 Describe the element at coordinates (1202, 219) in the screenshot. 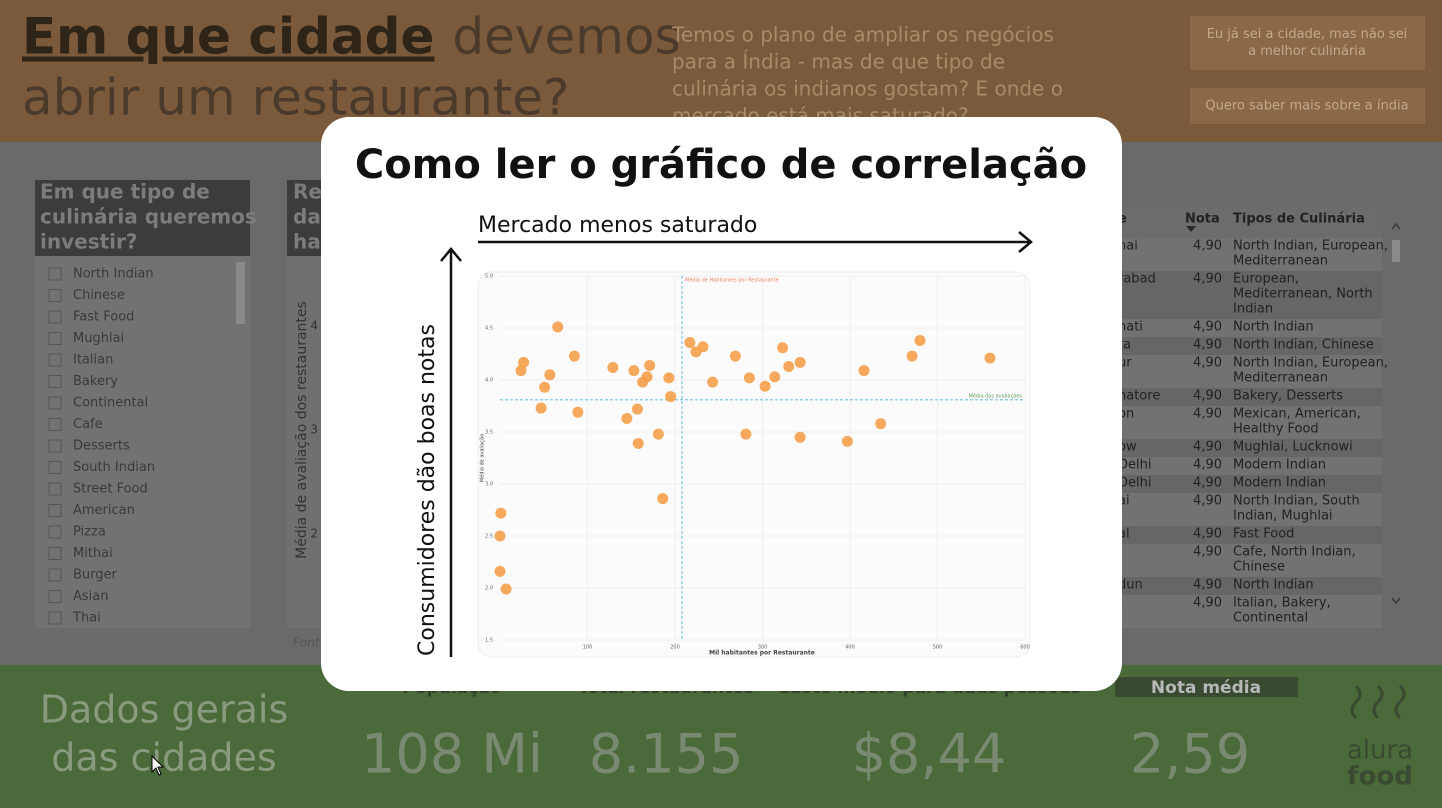

I see `column-header: Nota` at that location.